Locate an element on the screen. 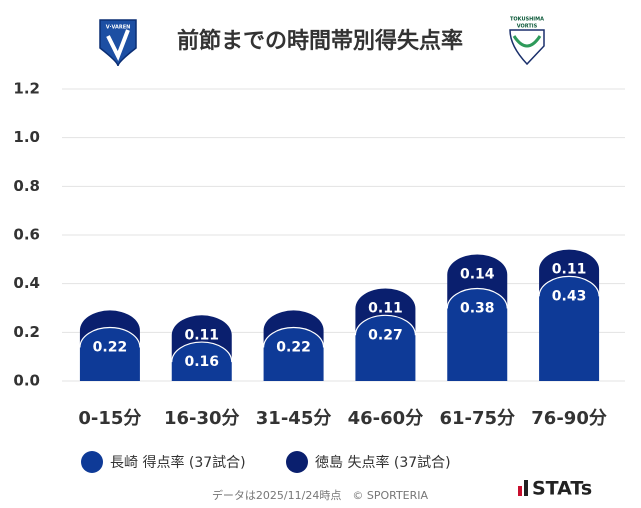 The image size is (641, 508). legend-label: 長崎 得点率 (37試合) is located at coordinates (178, 462).